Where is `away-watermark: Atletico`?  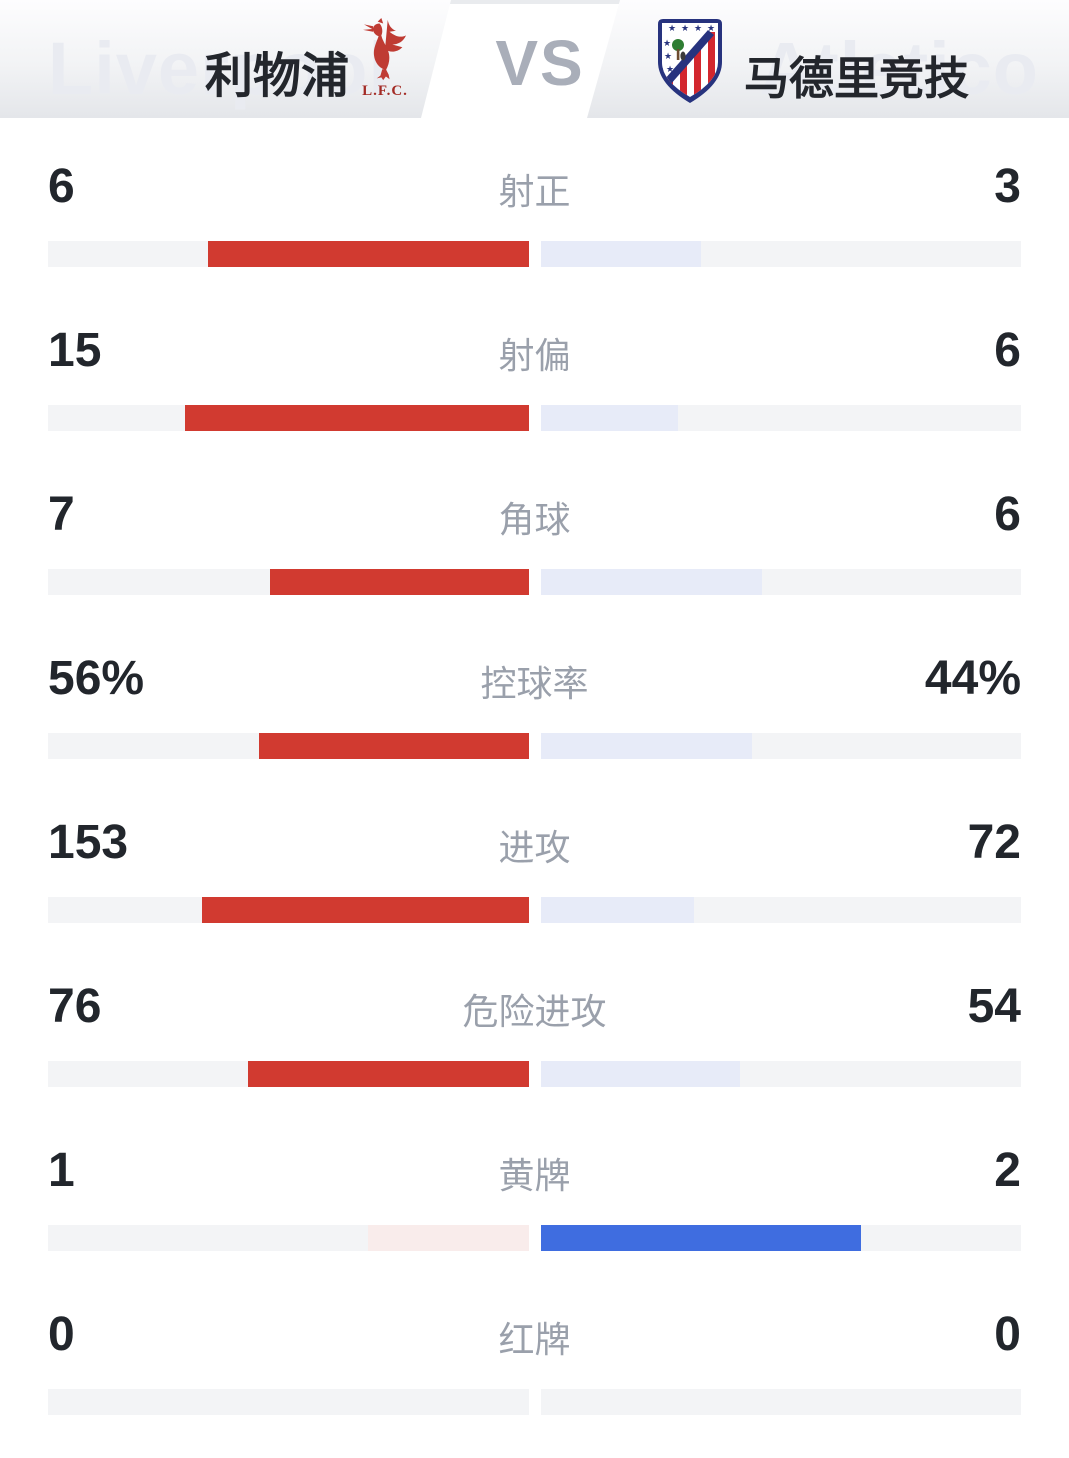 away-watermark: Atletico is located at coordinates (899, 68).